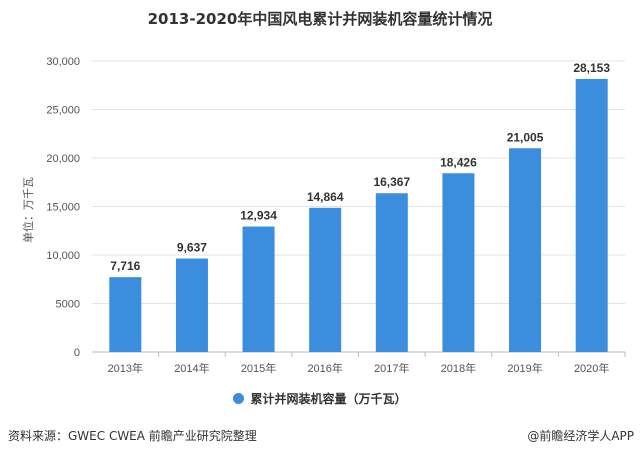  Describe the element at coordinates (580, 436) in the screenshot. I see `credit-note: @前瞻经济学人APP` at that location.